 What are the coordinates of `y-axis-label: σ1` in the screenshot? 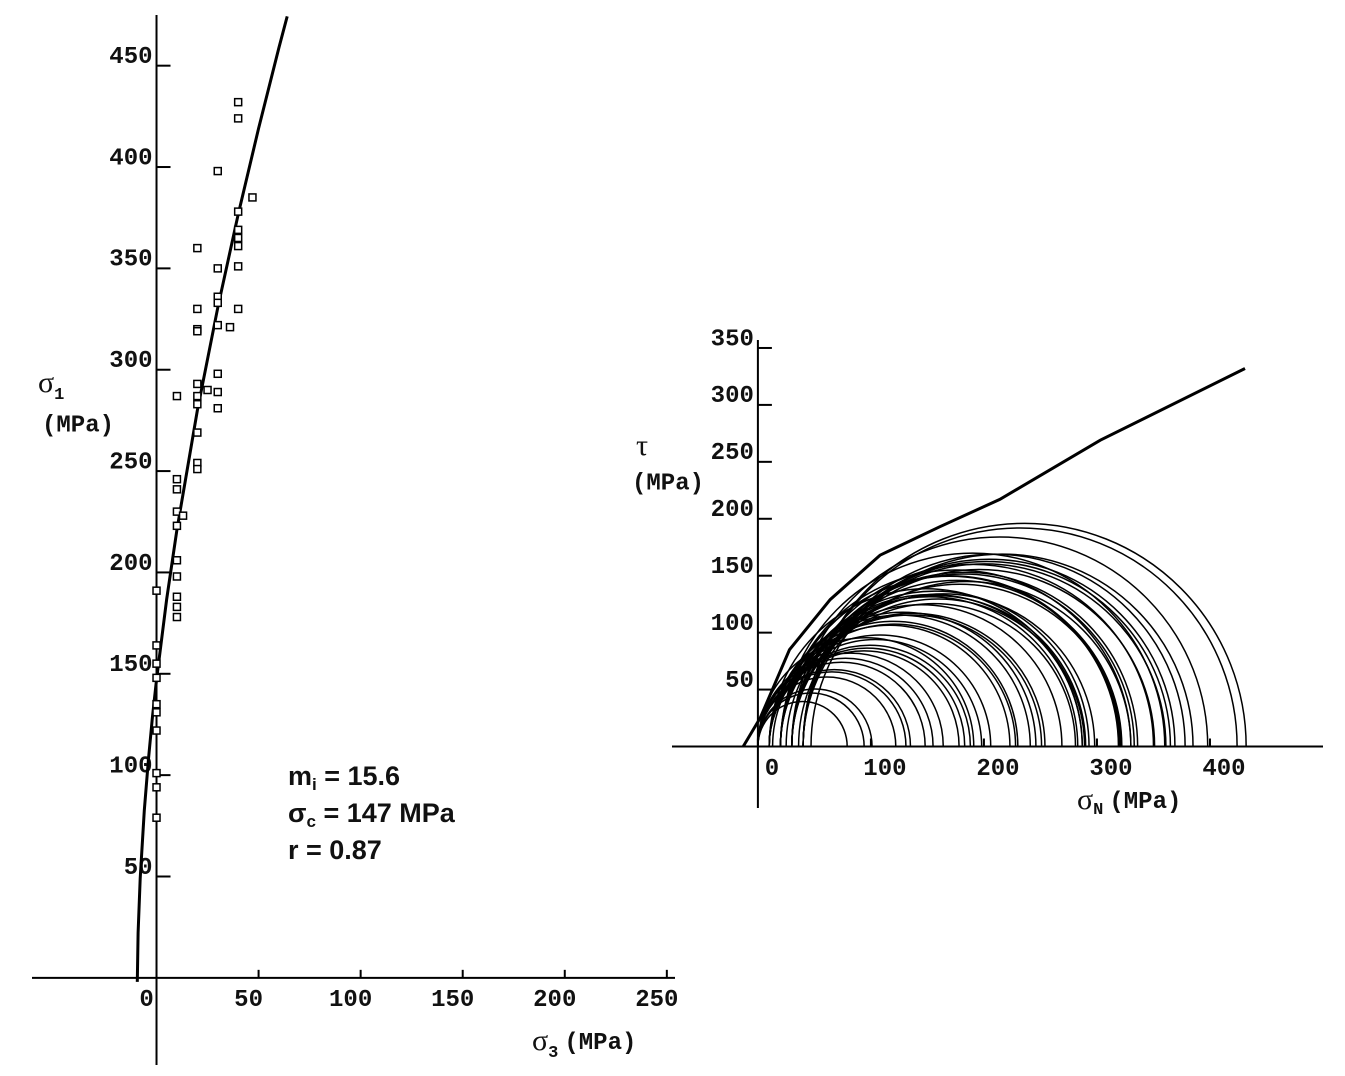 It's located at (51, 386).